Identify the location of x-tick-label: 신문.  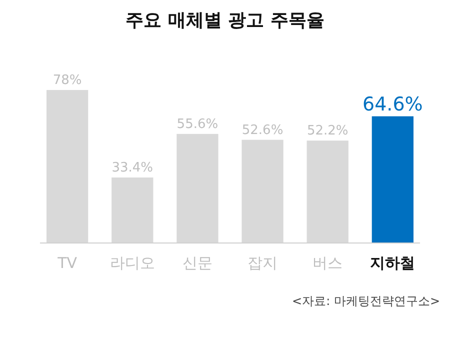
(197, 263).